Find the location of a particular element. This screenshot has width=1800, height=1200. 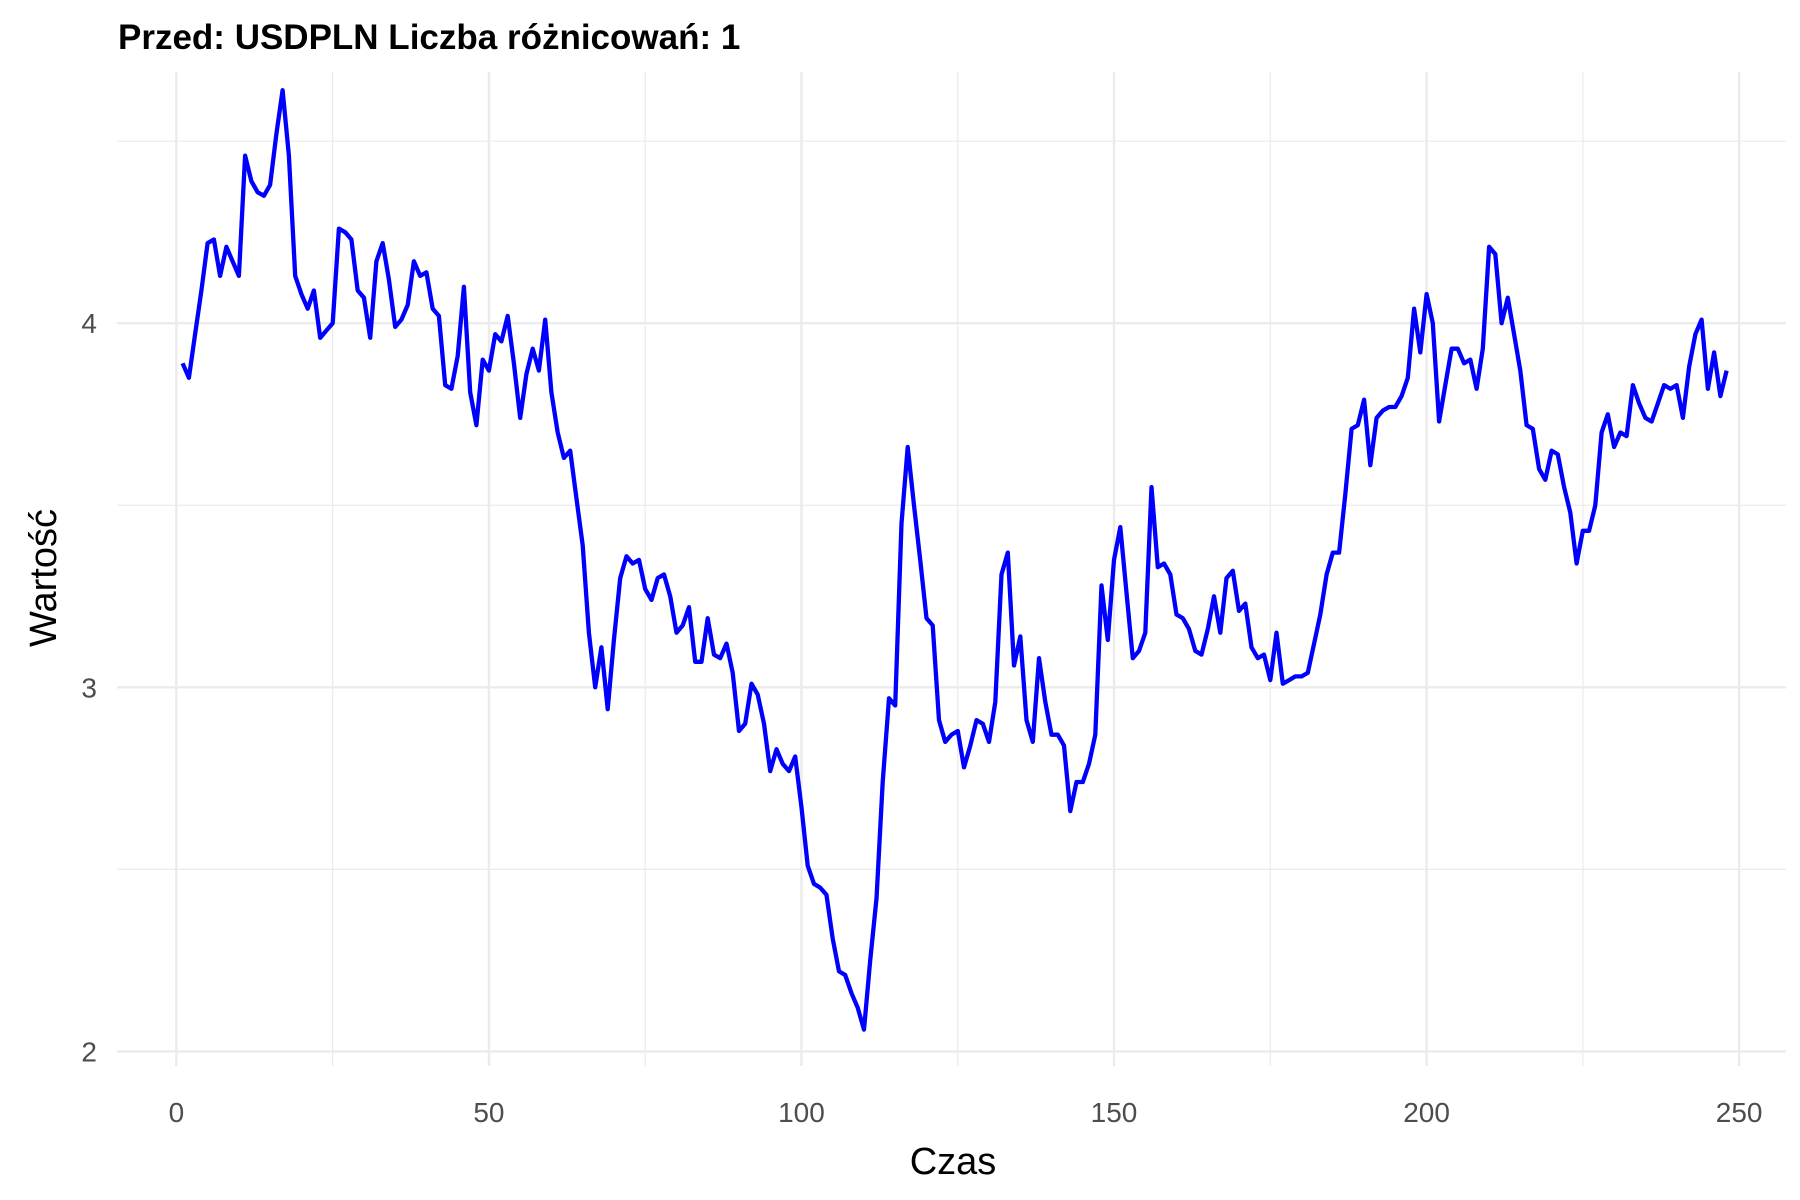

y-tick-label: 3 is located at coordinates (89, 687).